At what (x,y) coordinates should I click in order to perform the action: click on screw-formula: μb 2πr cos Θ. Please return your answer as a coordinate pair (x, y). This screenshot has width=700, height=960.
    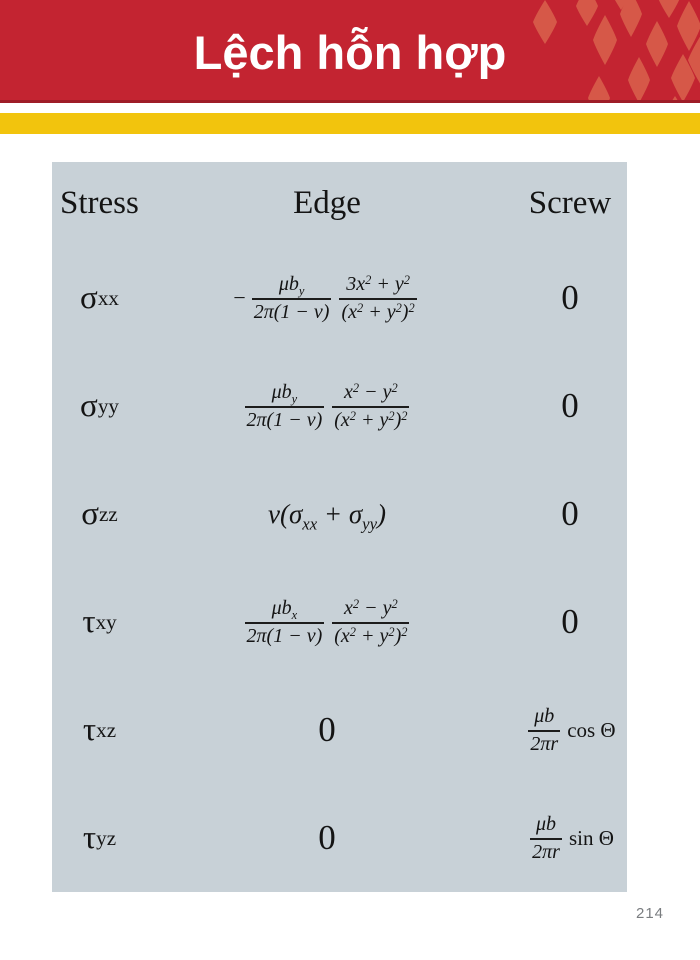
    Looking at the image, I should click on (567, 730).